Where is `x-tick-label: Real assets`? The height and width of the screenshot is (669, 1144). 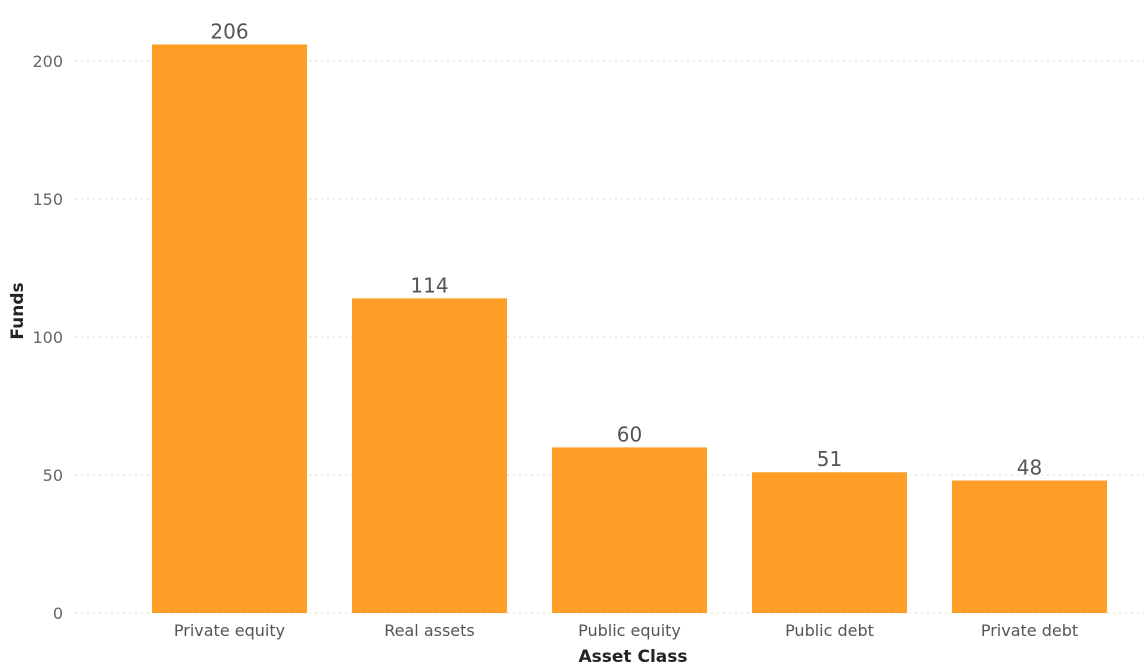 x-tick-label: Real assets is located at coordinates (429, 630).